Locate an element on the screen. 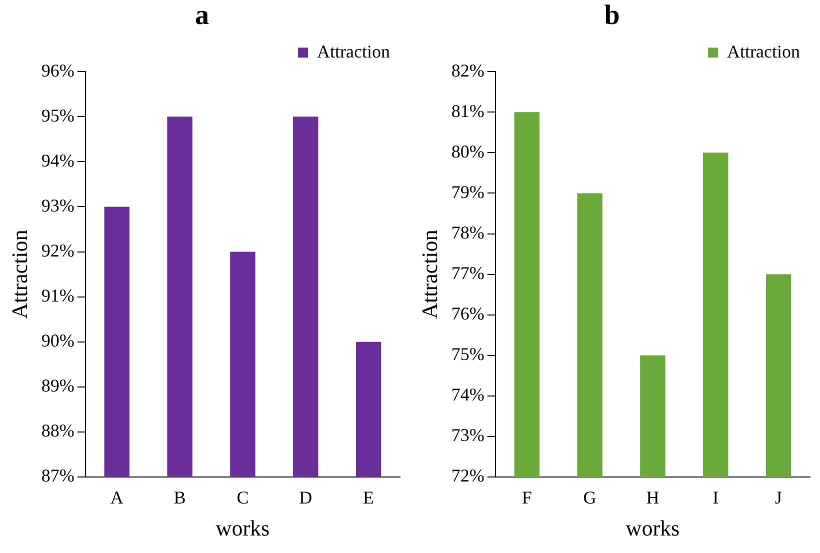 This screenshot has height=553, width=820. x-tick-label: G is located at coordinates (589, 498).